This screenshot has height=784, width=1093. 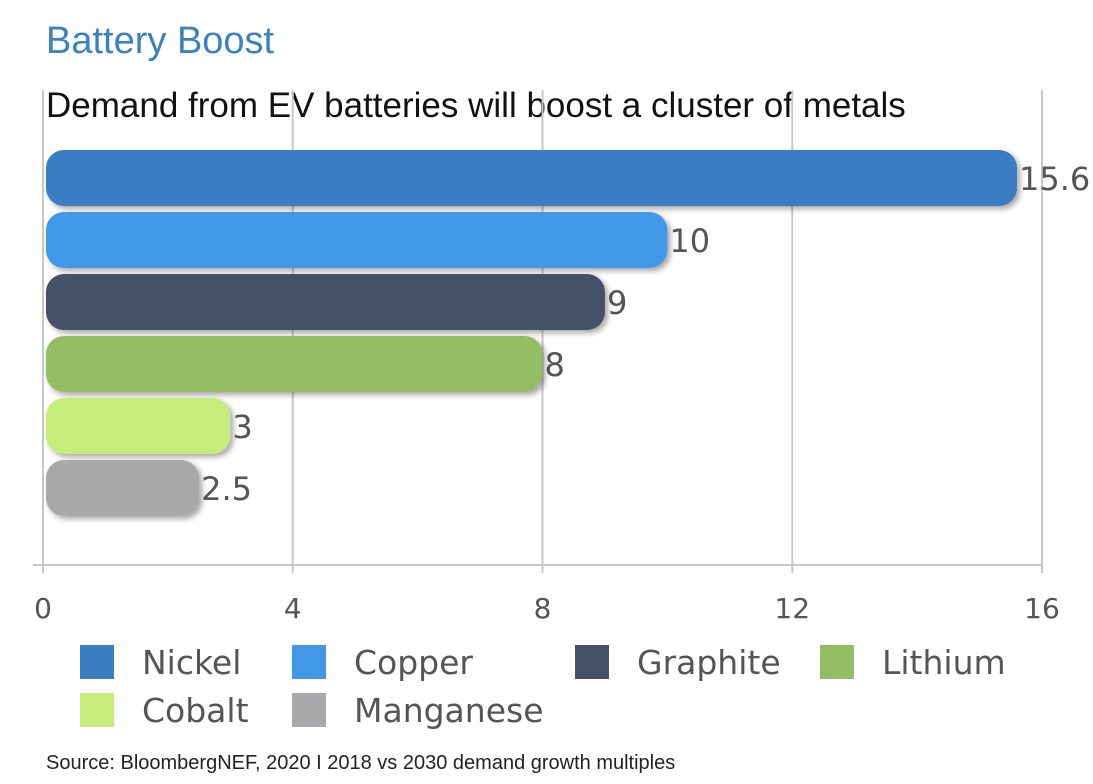 What do you see at coordinates (43, 608) in the screenshot?
I see `x-tick-label: 0` at bounding box center [43, 608].